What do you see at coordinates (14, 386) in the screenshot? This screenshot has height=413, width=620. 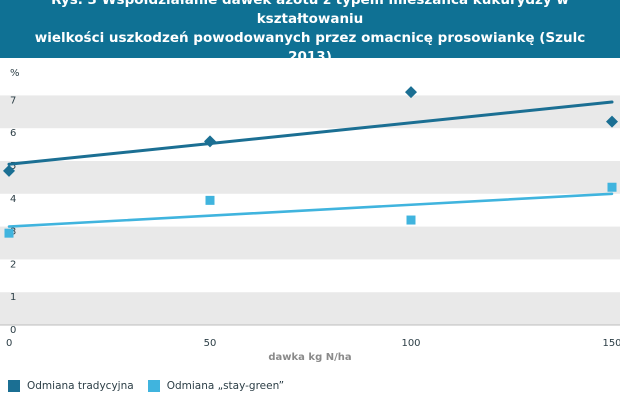 I see `legend-swatch-tradycyjna` at bounding box center [14, 386].